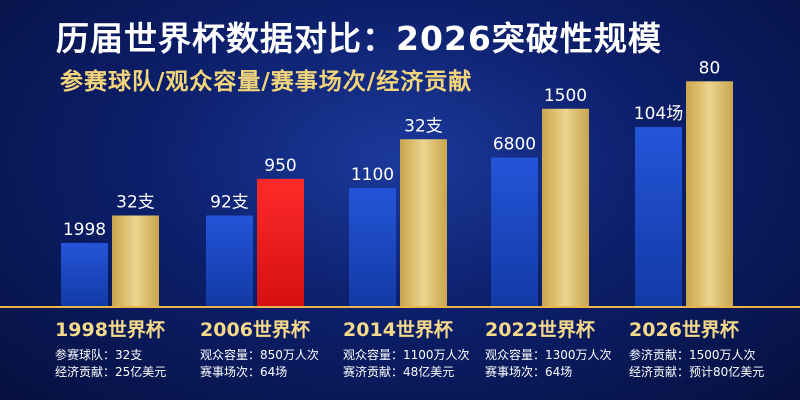  What do you see at coordinates (548, 354) in the screenshot?
I see `category-detail: 观众容量：1300万人次` at bounding box center [548, 354].